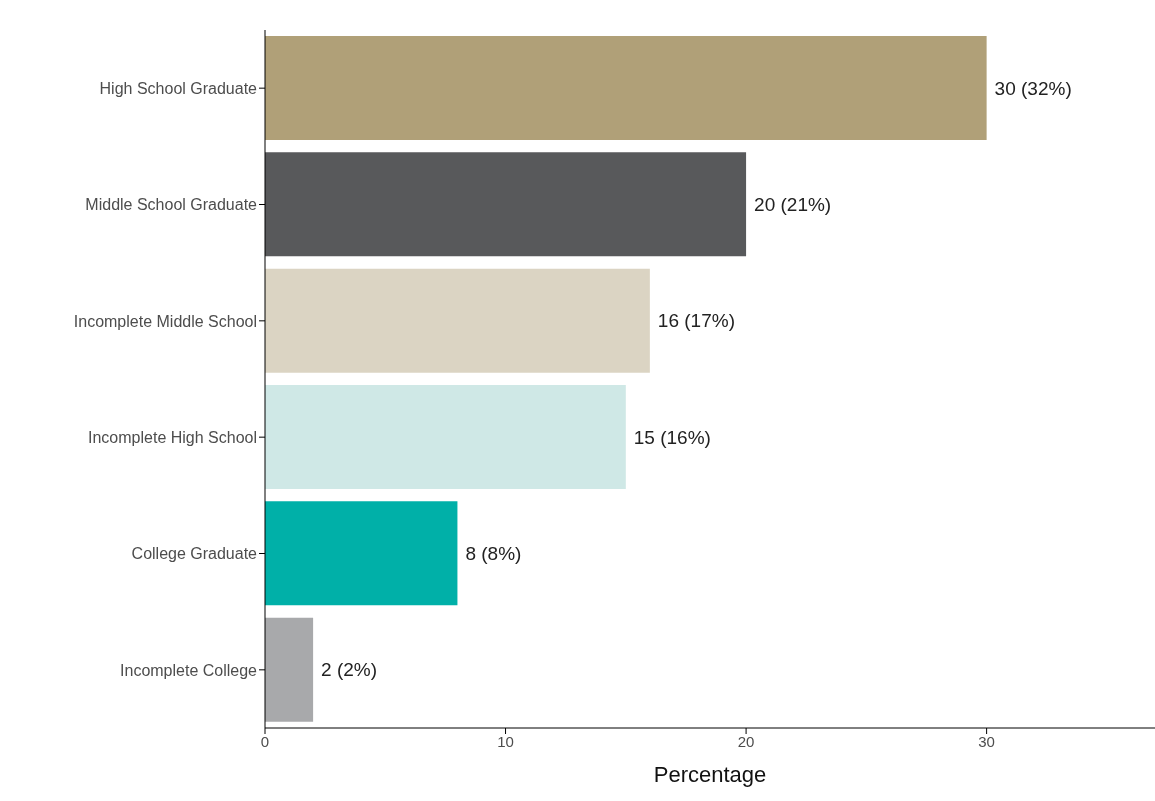 This screenshot has height=801, width=1155. What do you see at coordinates (986, 741) in the screenshot?
I see `x-tick-label: 30` at bounding box center [986, 741].